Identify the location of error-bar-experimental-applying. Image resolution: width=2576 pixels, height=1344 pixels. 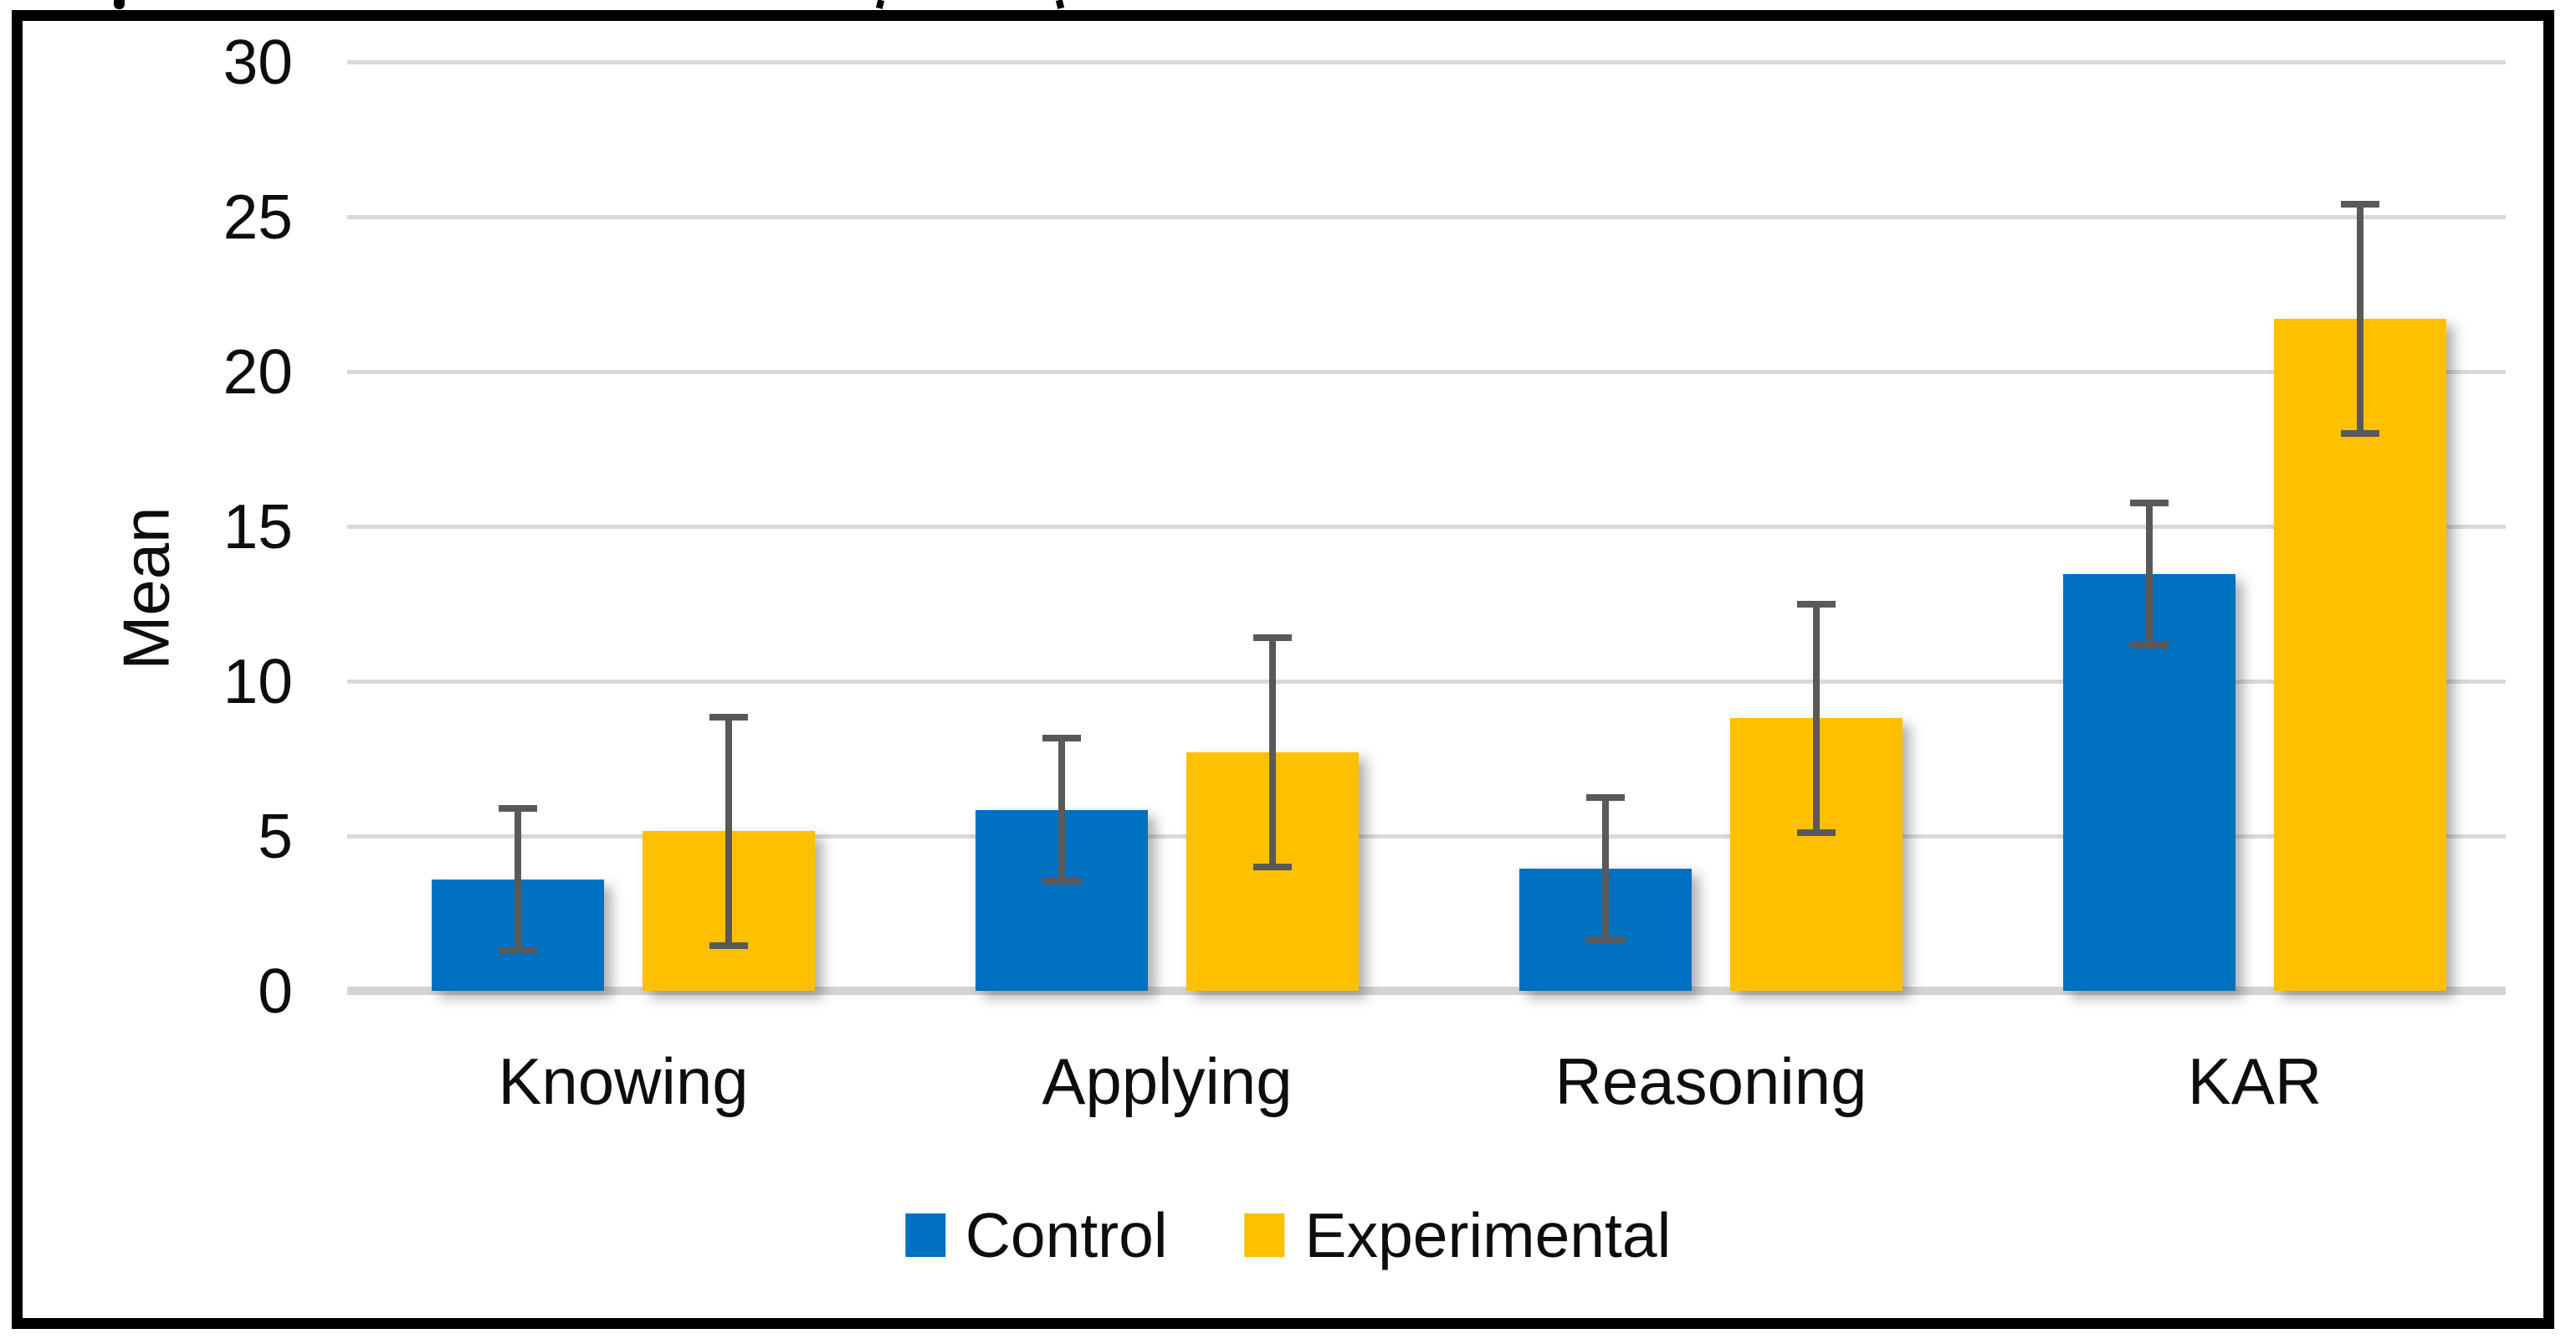
(1273, 752).